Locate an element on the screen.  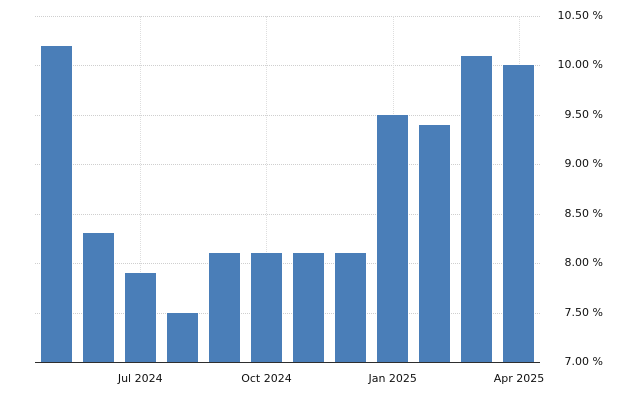
bar-aug-2024 is located at coordinates (182, 337).